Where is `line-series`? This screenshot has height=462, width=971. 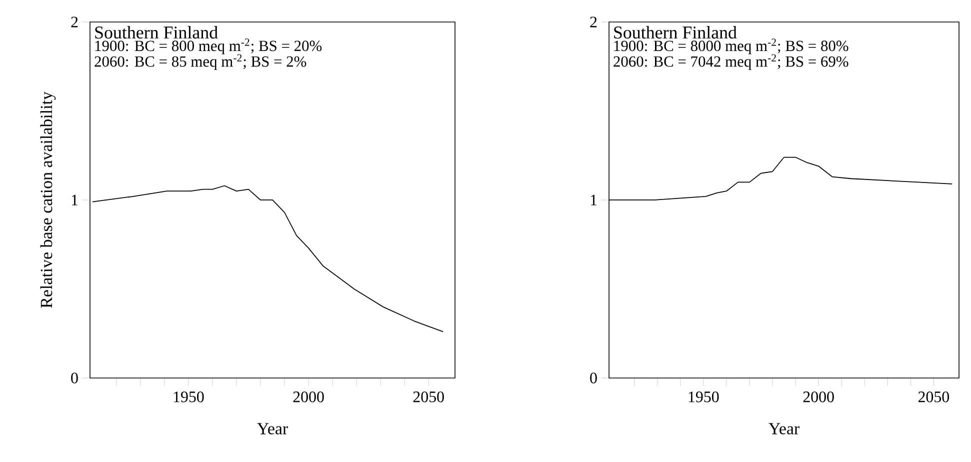
line-series is located at coordinates (268, 258).